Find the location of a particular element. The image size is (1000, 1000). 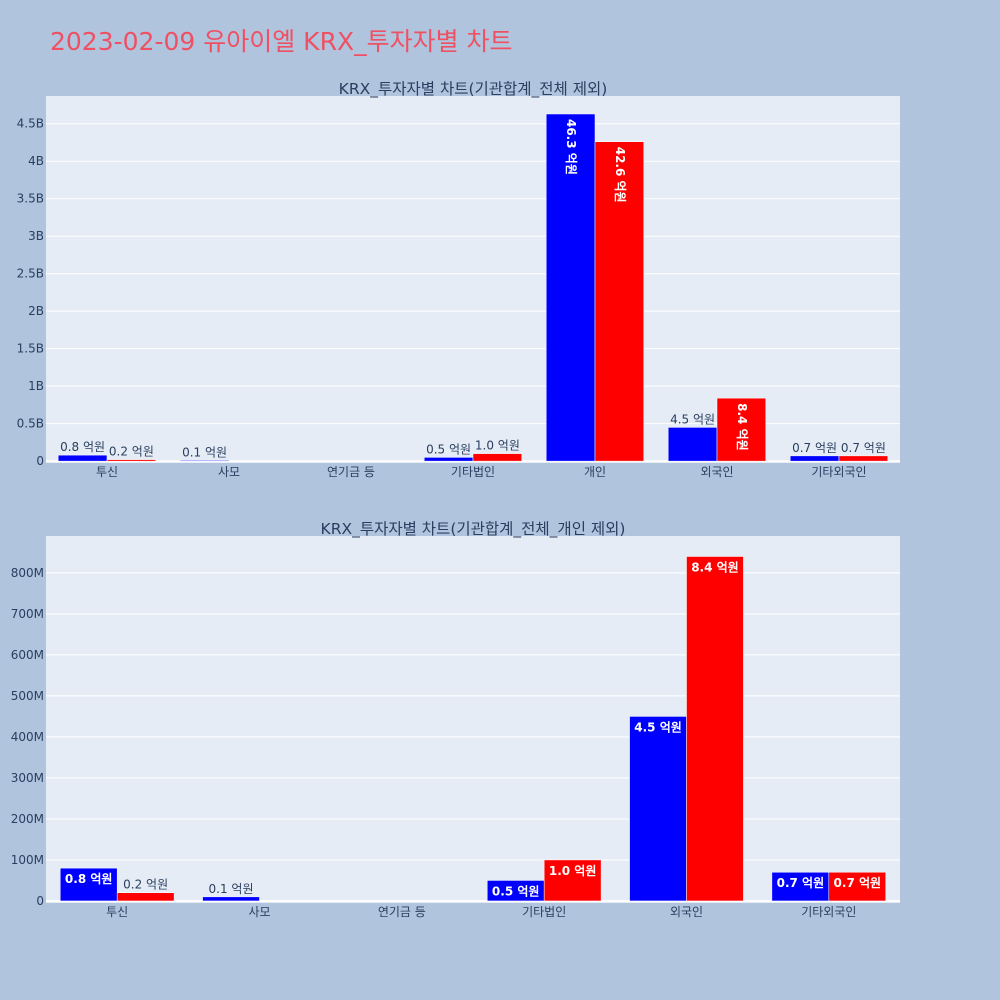

x-tick-label: 개인 is located at coordinates (595, 472).